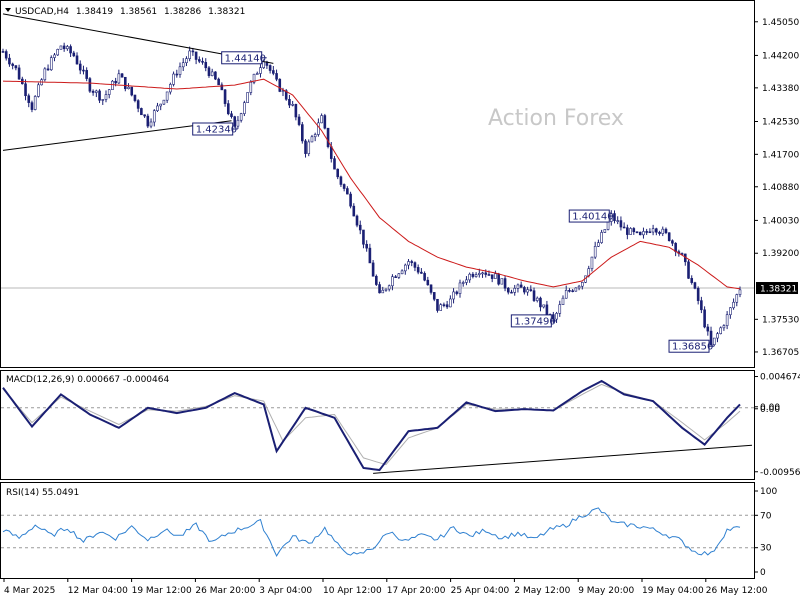 The width and height of the screenshot is (800, 600). What do you see at coordinates (780, 89) in the screenshot?
I see `price-tick-label: 1.43380` at bounding box center [780, 89].